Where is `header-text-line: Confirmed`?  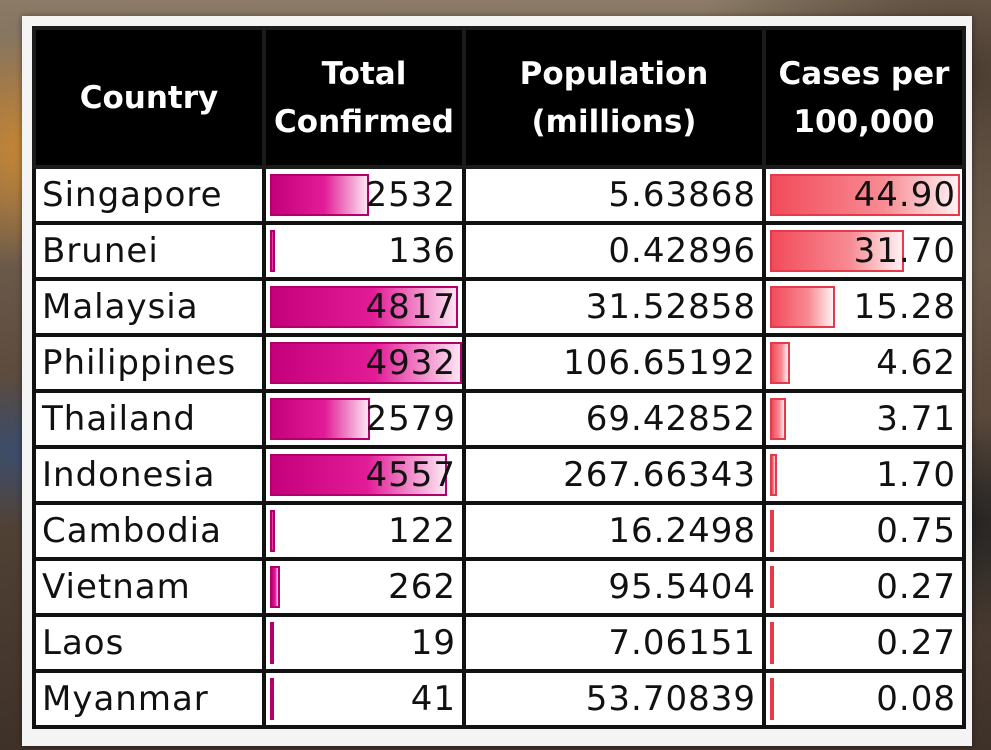 header-text-line: Confirmed is located at coordinates (364, 121).